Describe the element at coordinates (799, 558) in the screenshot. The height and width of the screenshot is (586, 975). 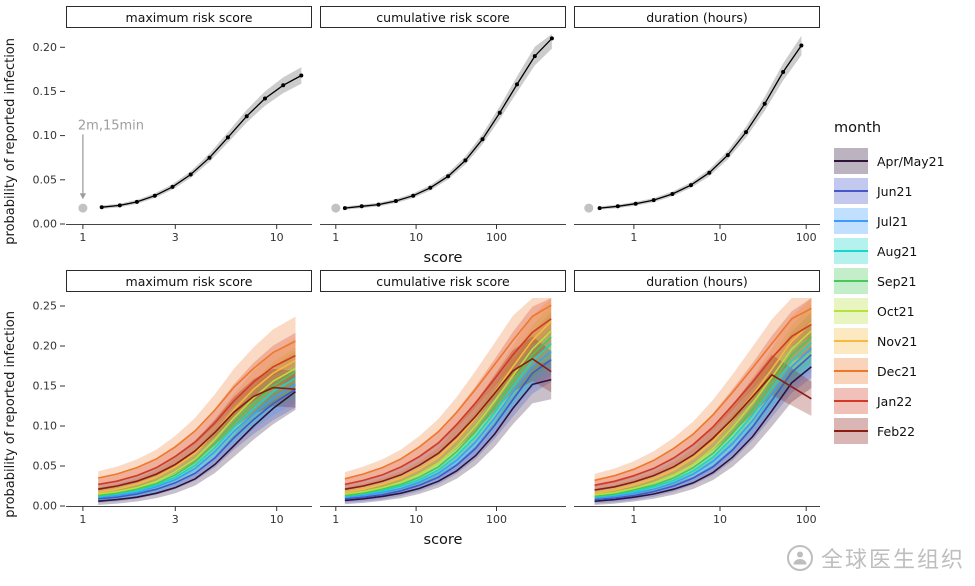
I see `watermark-logo-icon` at that location.